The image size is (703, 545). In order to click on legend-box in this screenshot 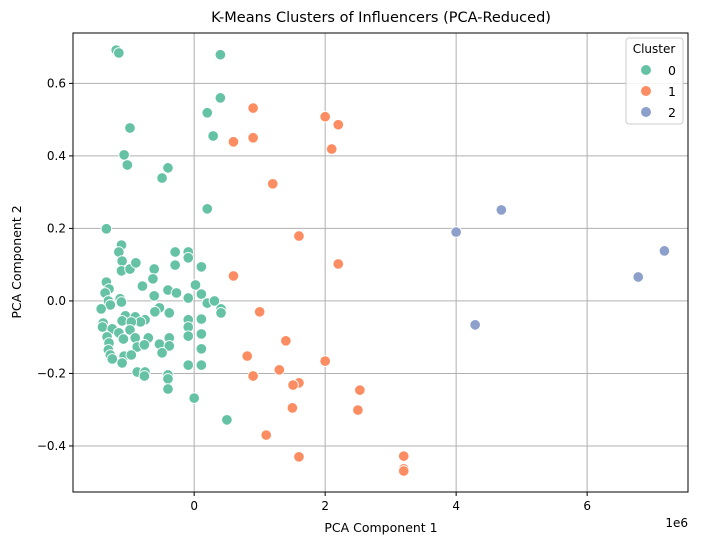, I will do `click(654, 81)`.